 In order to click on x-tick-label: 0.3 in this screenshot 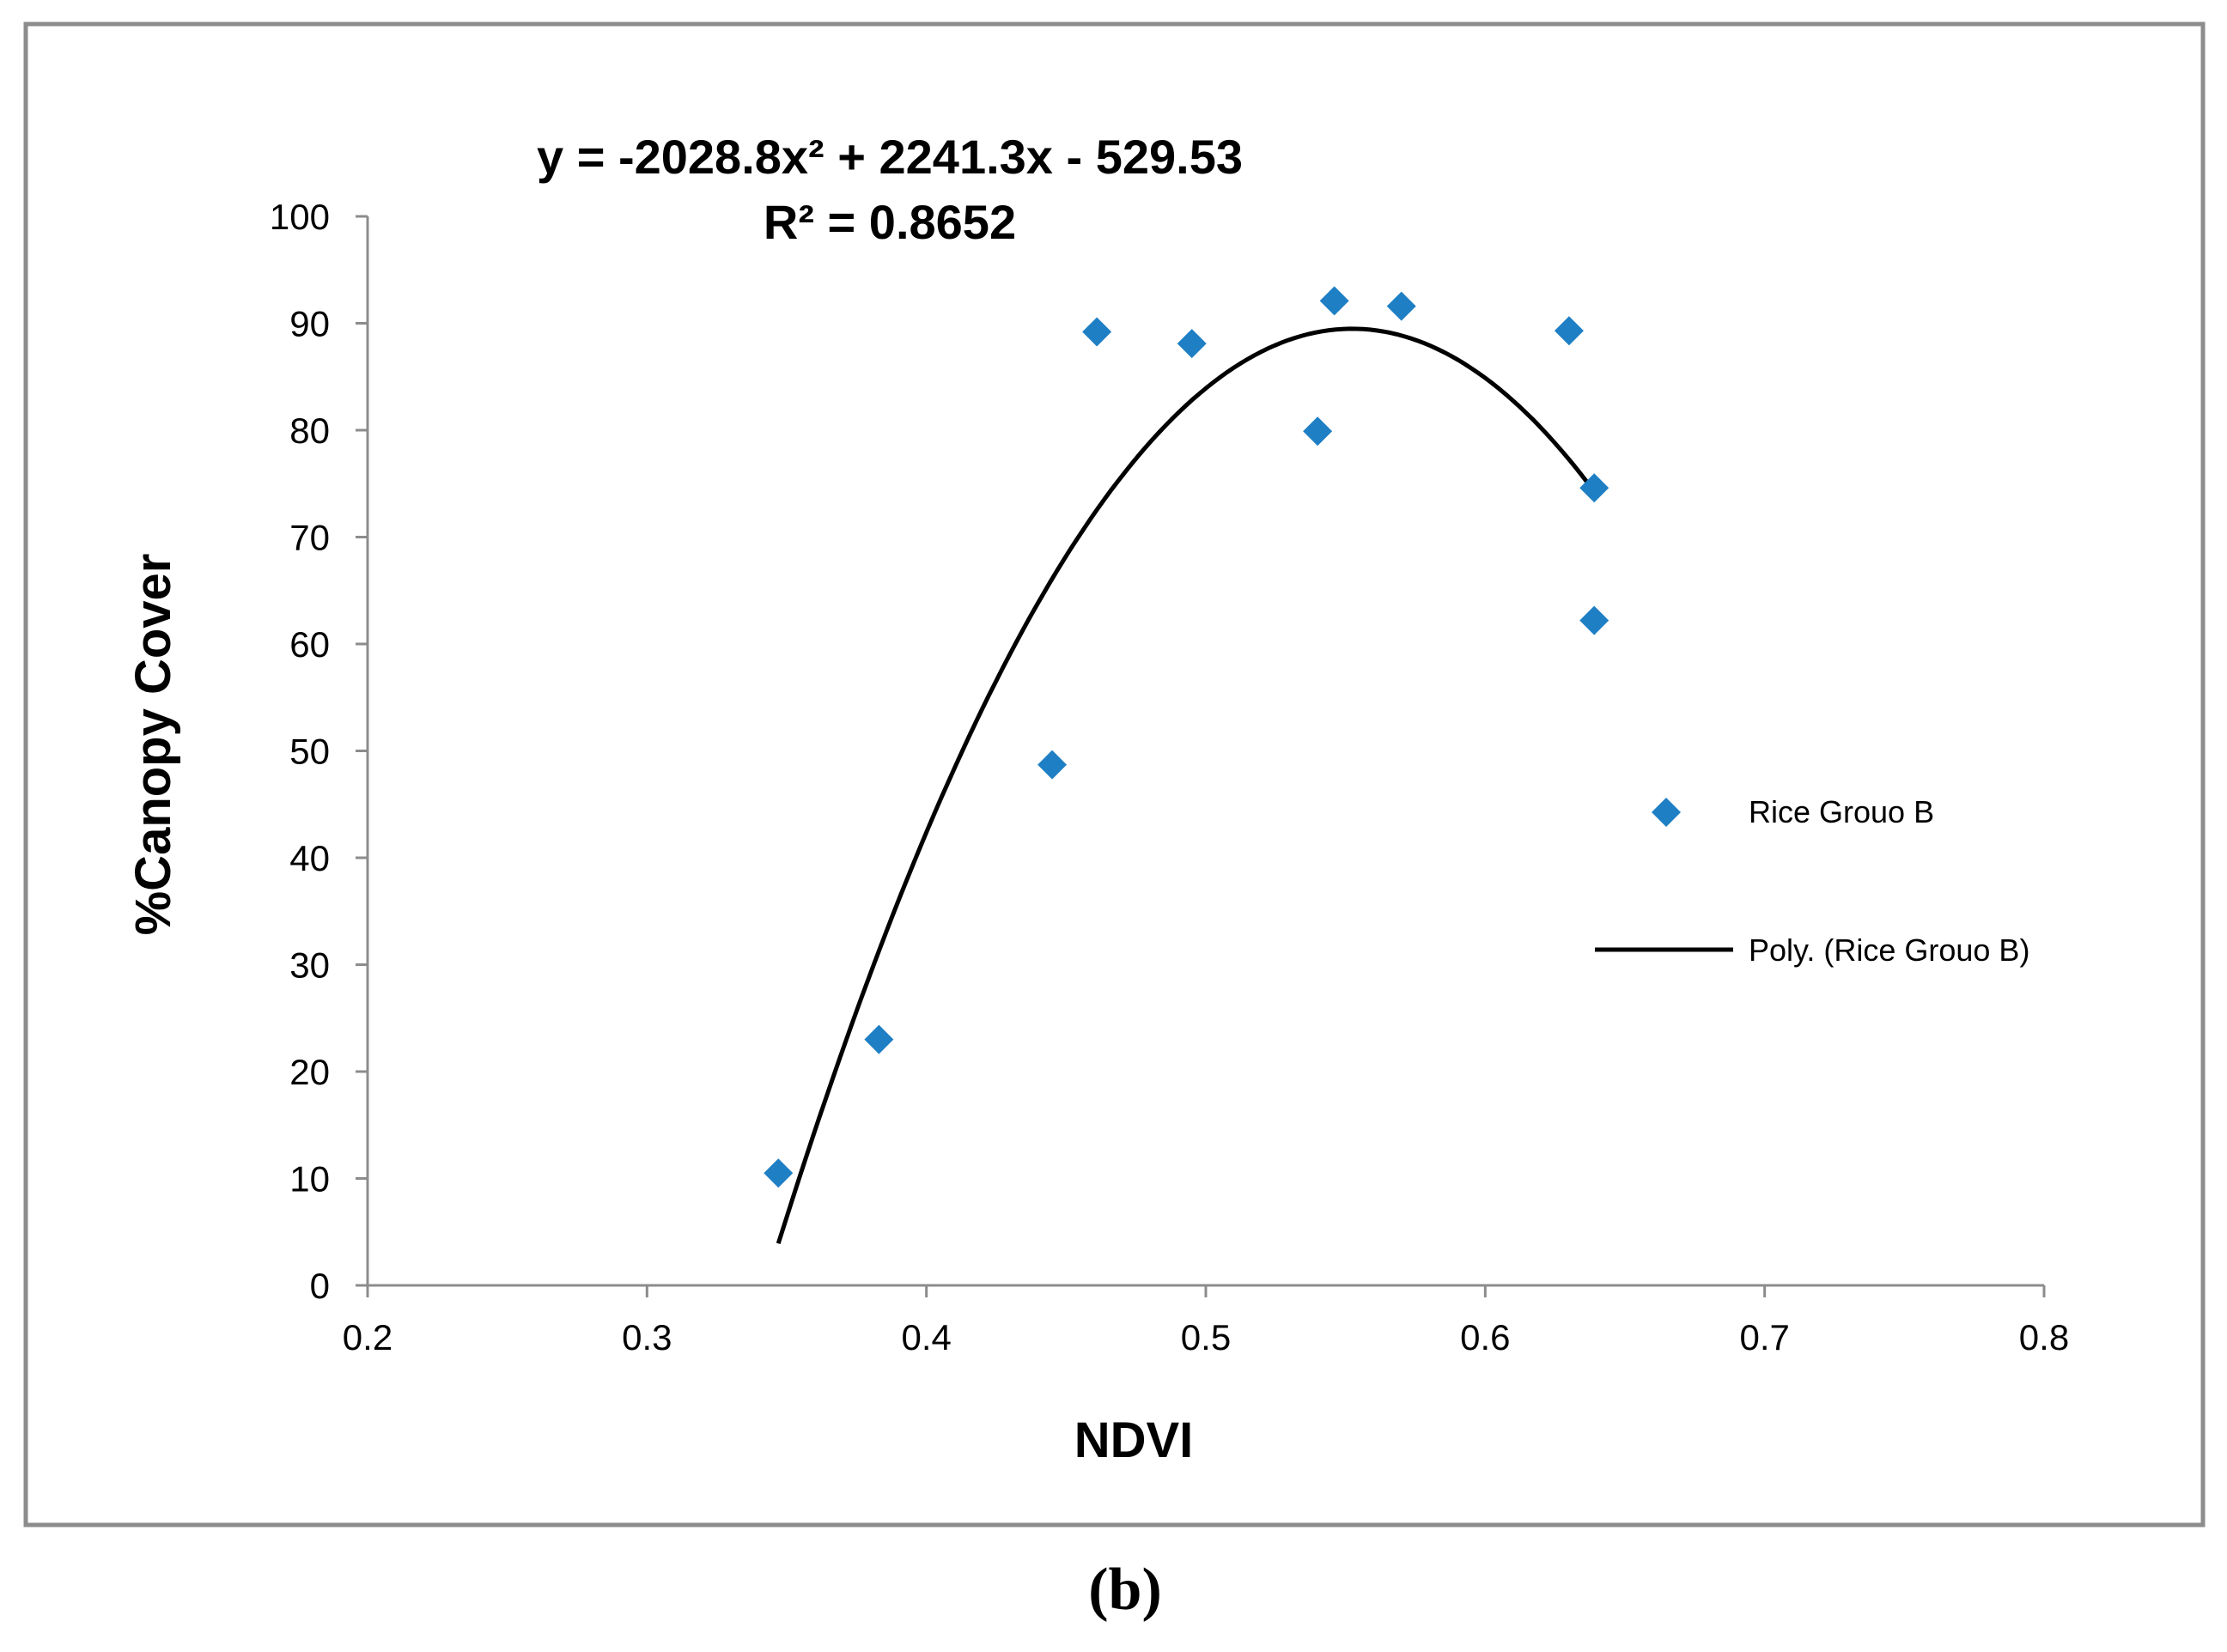, I will do `click(647, 1337)`.